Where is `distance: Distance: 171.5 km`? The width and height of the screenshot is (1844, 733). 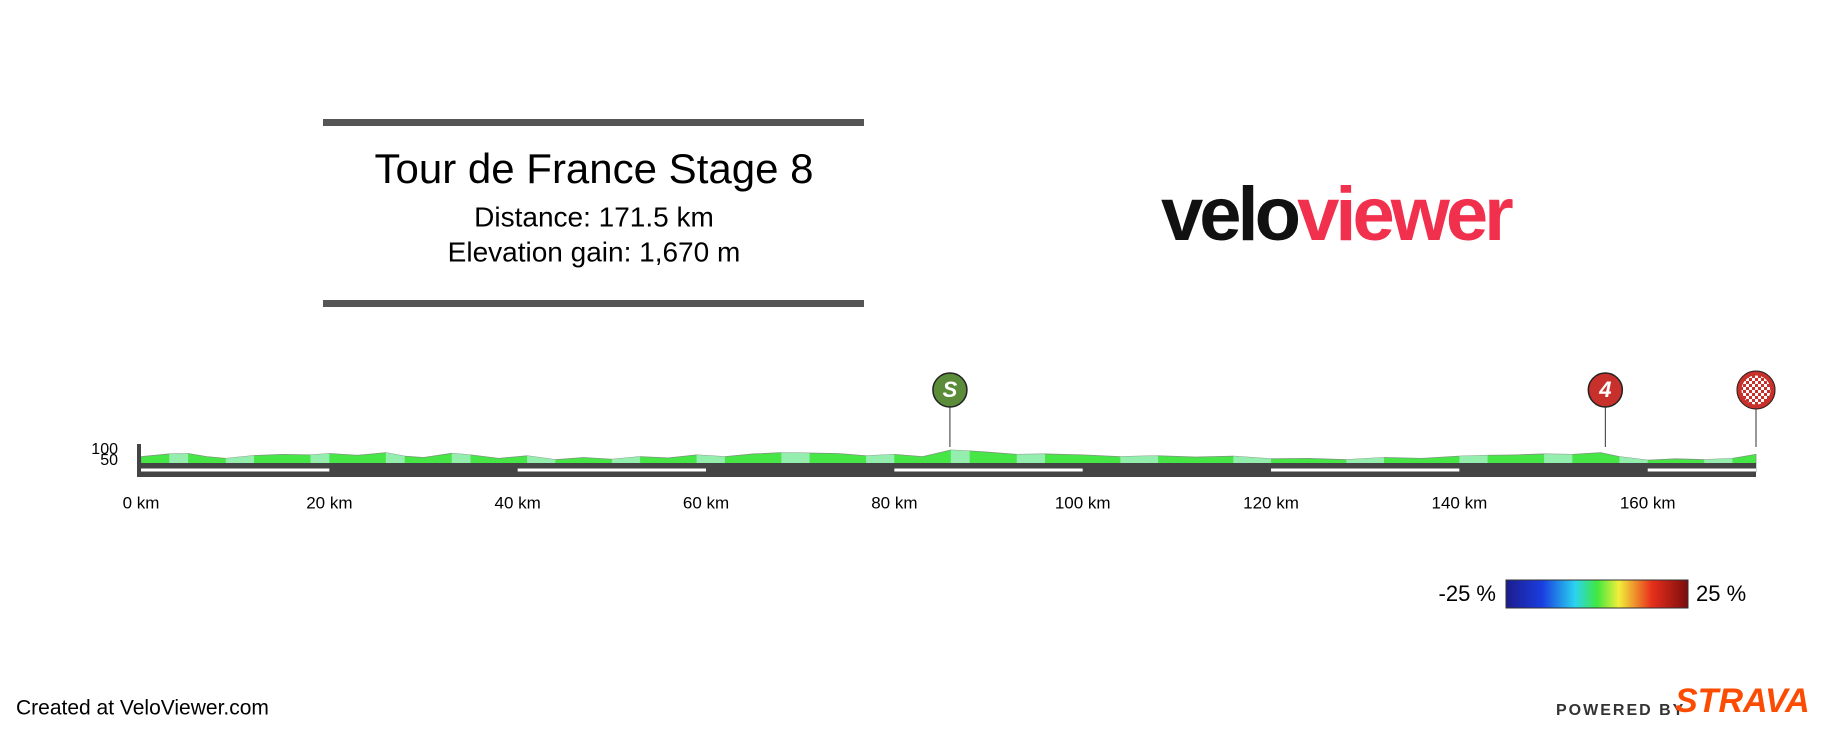
distance: Distance: 171.5 km is located at coordinates (594, 216).